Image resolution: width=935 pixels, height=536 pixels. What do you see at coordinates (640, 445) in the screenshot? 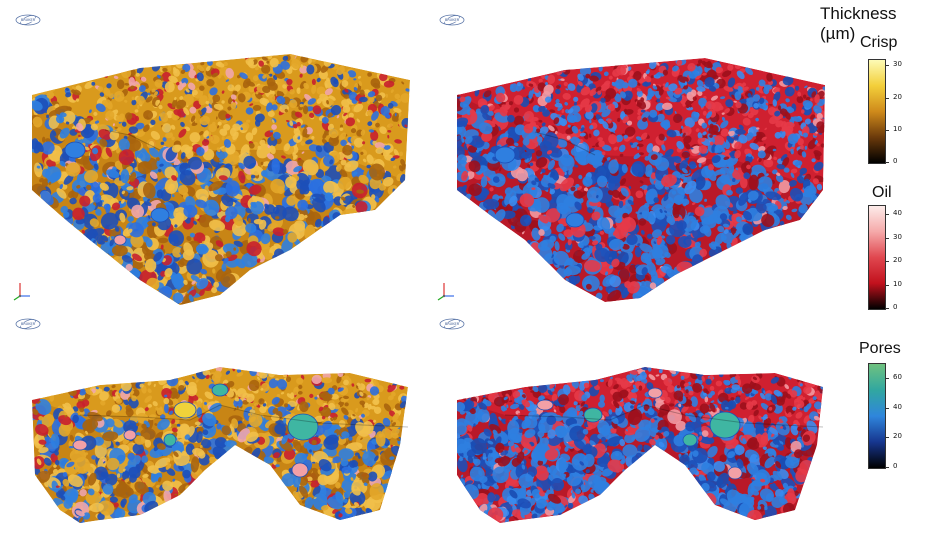
I see `oil-pores-bottom-right-render` at bounding box center [640, 445].